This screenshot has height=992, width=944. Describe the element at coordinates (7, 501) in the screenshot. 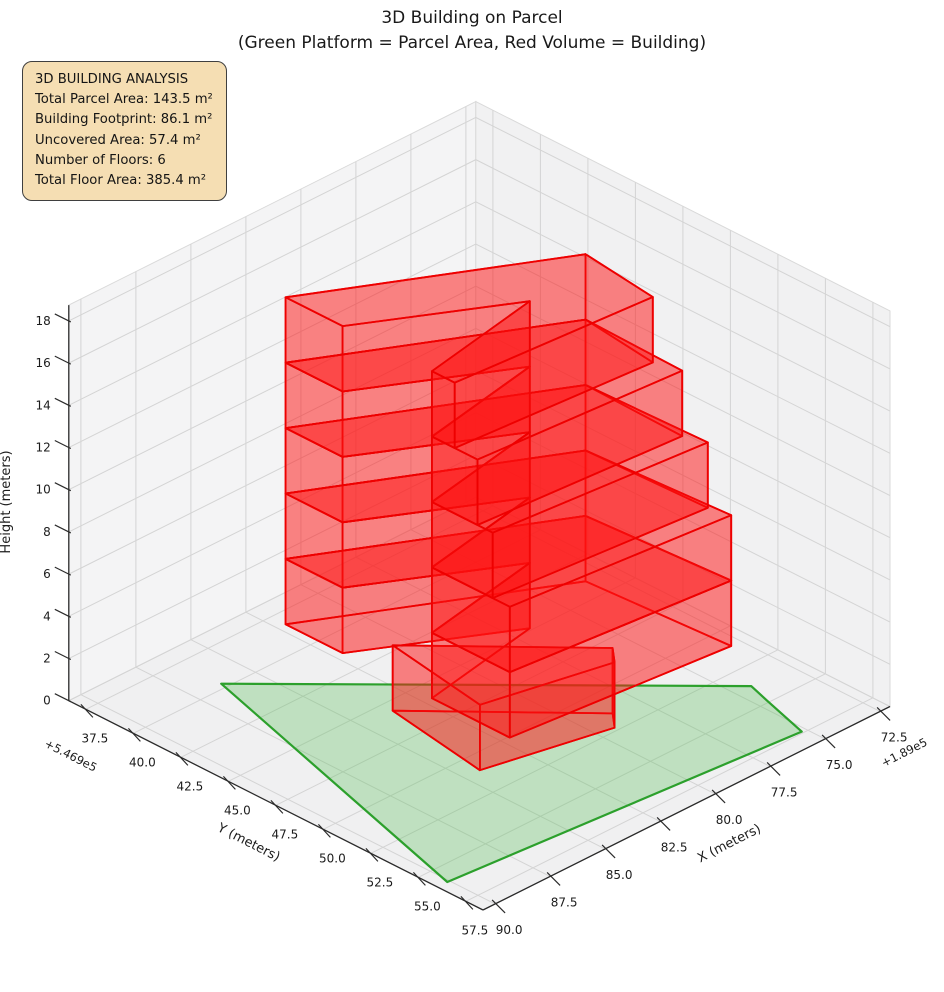

I see `z-axis-label: Height (meters)` at that location.